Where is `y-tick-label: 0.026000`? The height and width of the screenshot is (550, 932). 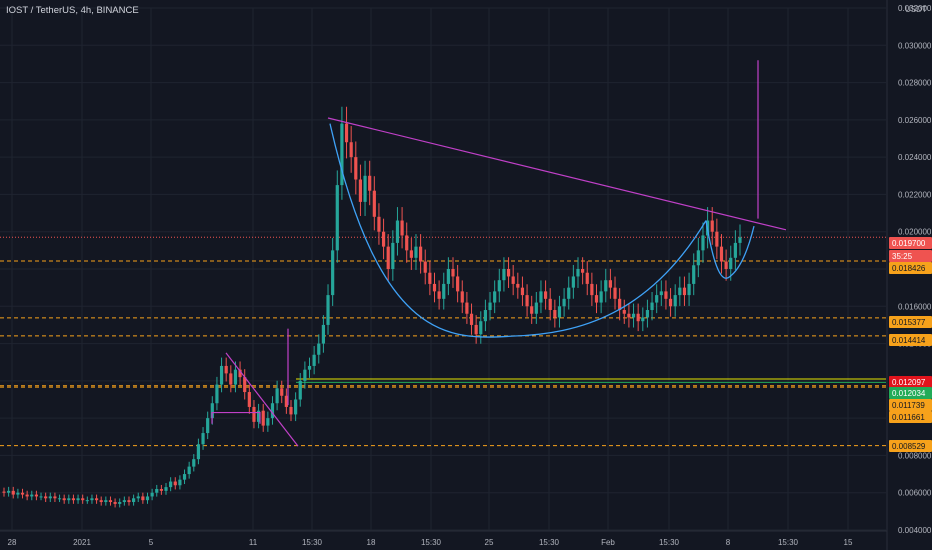 y-tick-label: 0.026000 is located at coordinates (915, 120).